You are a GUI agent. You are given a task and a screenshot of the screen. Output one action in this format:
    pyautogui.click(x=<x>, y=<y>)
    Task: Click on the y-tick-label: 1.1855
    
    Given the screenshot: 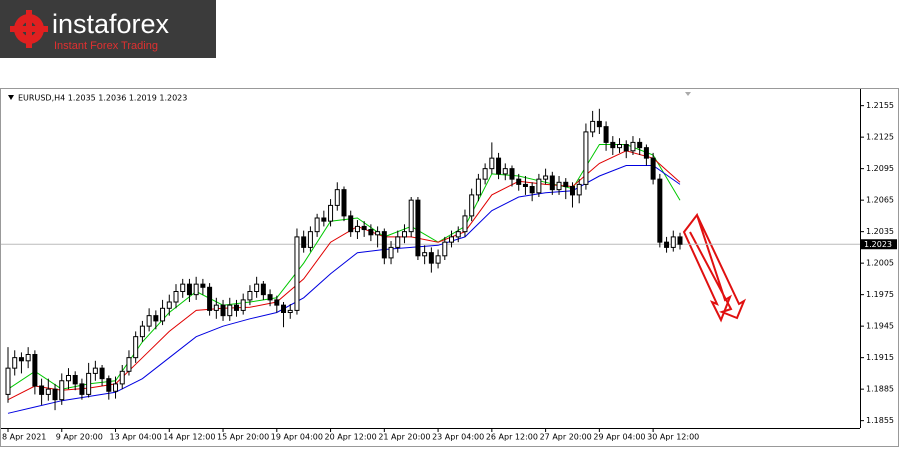 What is the action you would take?
    pyautogui.click(x=880, y=420)
    